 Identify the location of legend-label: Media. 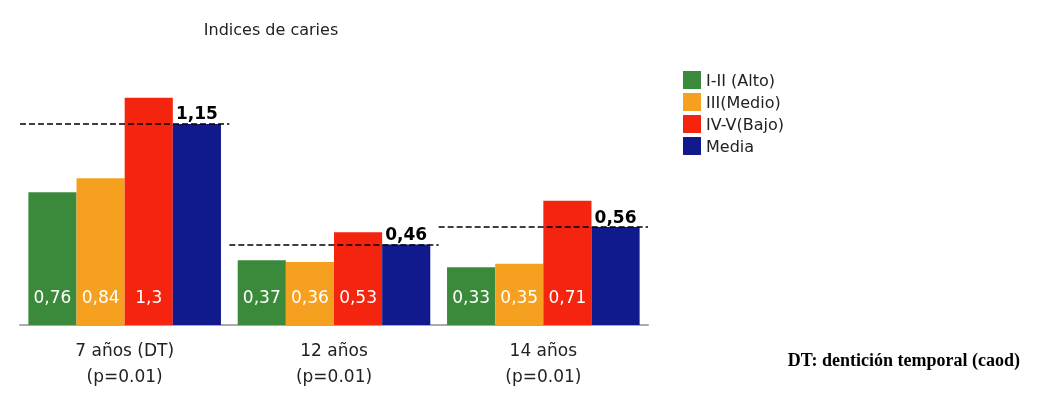
(730, 146).